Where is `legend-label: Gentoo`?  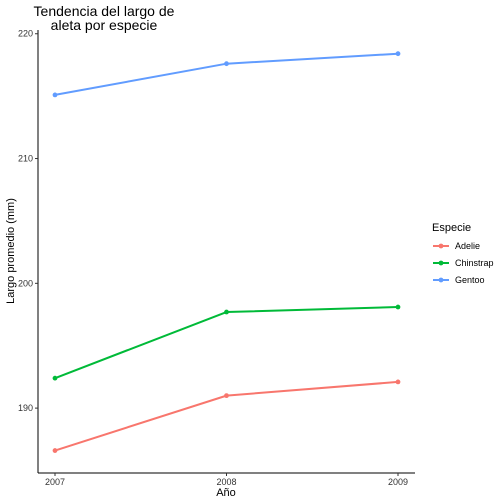
legend-label: Gentoo is located at coordinates (470, 280).